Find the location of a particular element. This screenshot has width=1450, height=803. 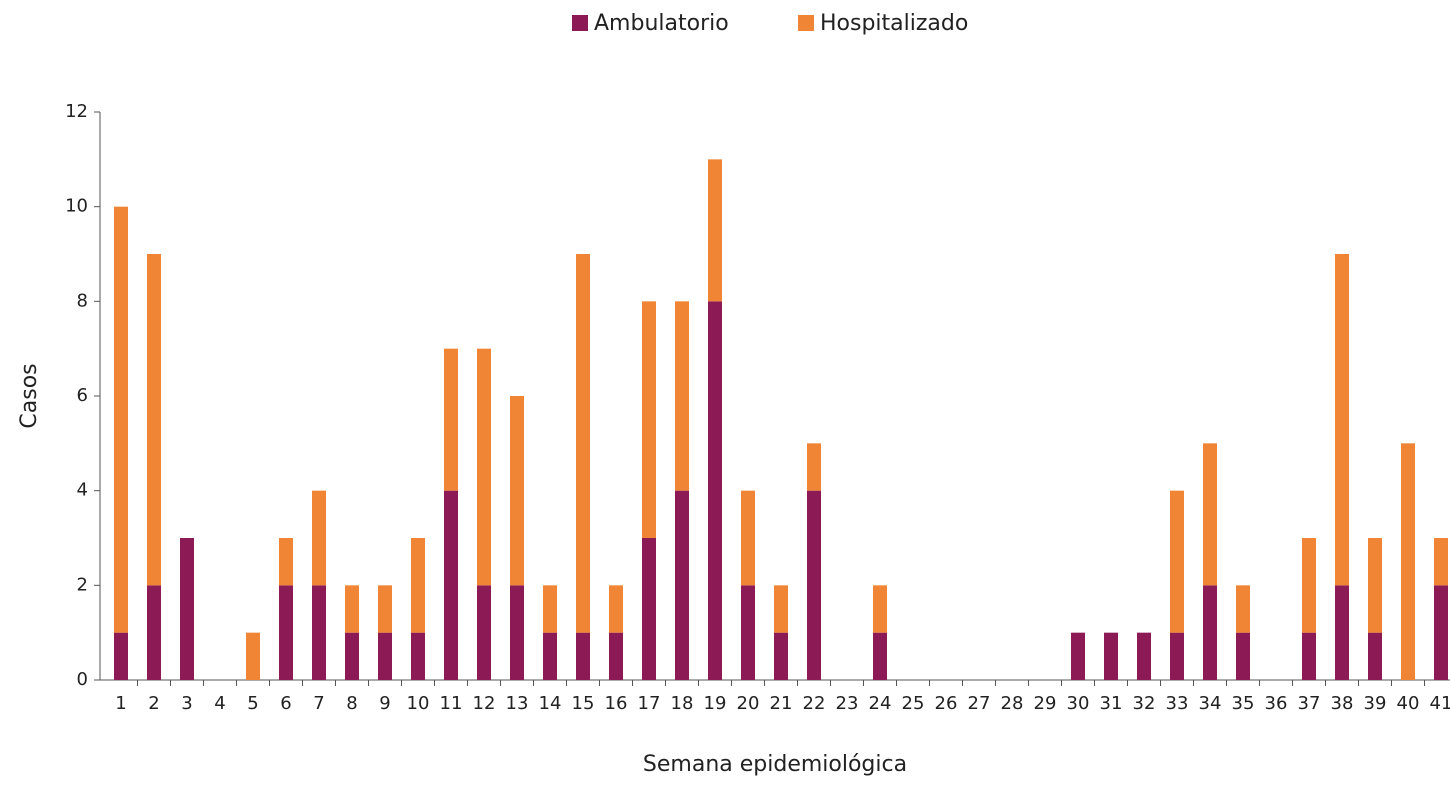

x-tick-label: 21 is located at coordinates (781, 703).